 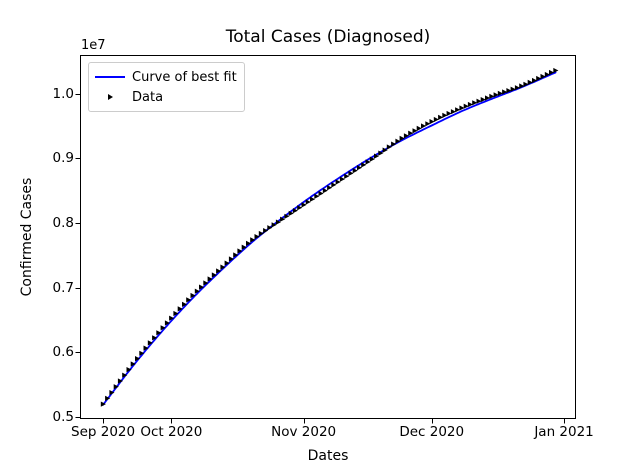 What do you see at coordinates (328, 456) in the screenshot?
I see `x-axis-label: Dates` at bounding box center [328, 456].